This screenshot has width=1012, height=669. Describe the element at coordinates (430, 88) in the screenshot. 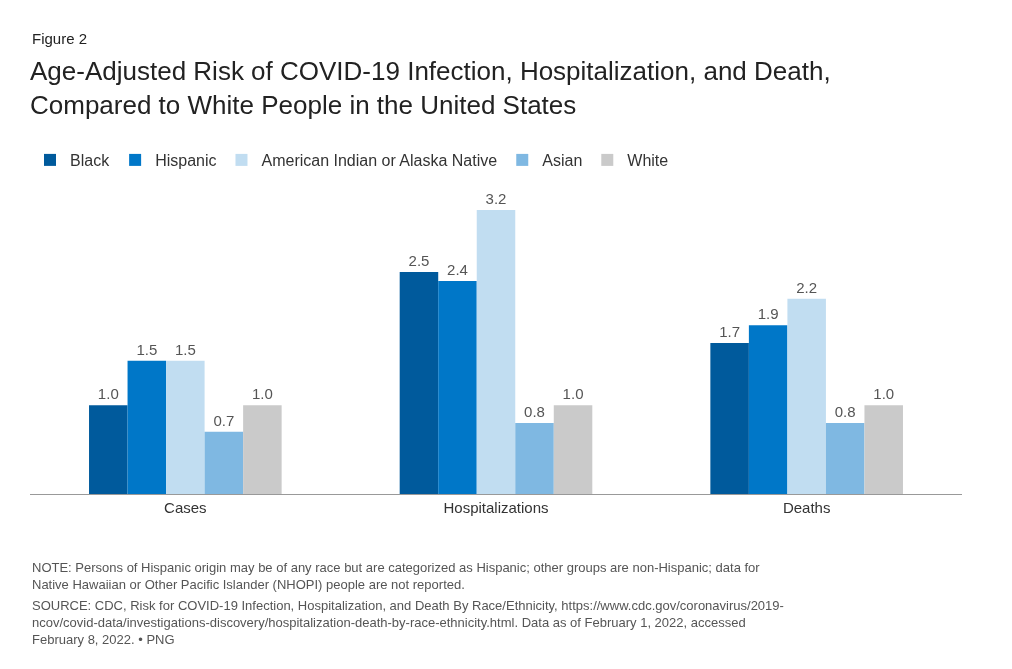

I see `chart-title: Age-Adjusted Risk of COVID-19 Infection, Hospitalization, and Death, Compared to White People in the United States` at that location.